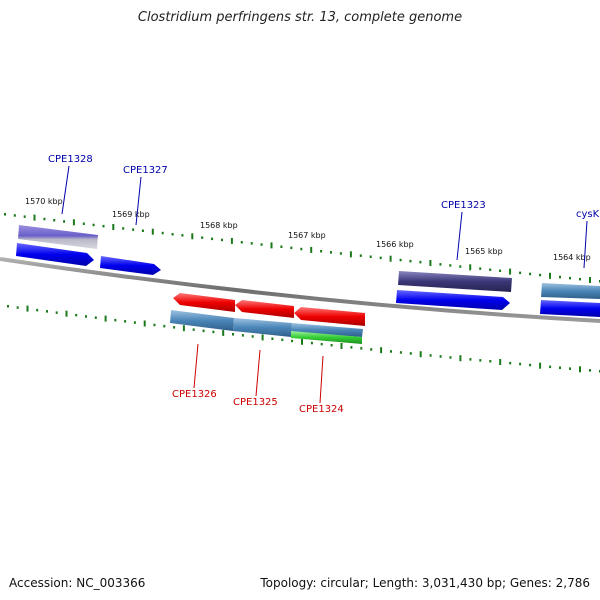 The image size is (600, 600). Describe the element at coordinates (44, 201) in the screenshot. I see `kbp-label: 1570 kbp` at that location.